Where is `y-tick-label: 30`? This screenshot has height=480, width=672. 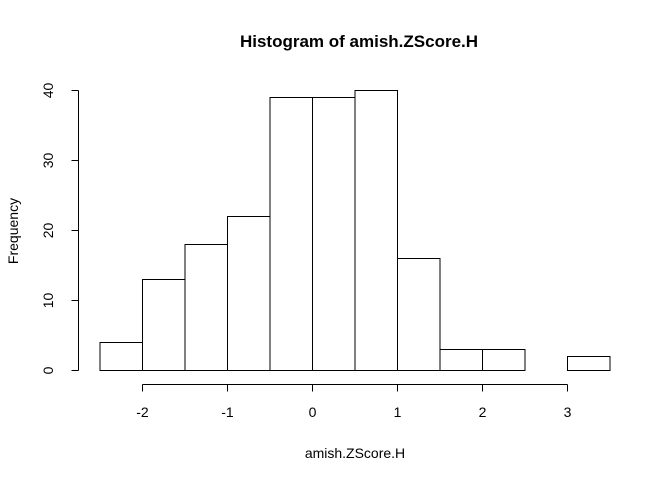
y-tick-label: 30 is located at coordinates (48, 161).